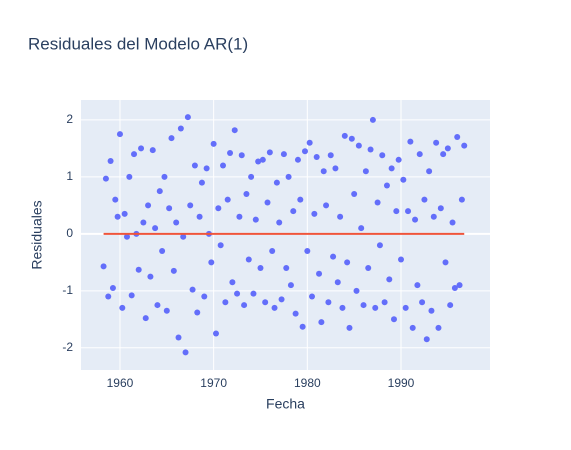  What do you see at coordinates (69, 119) in the screenshot?
I see `y-tick-label: 2` at bounding box center [69, 119].